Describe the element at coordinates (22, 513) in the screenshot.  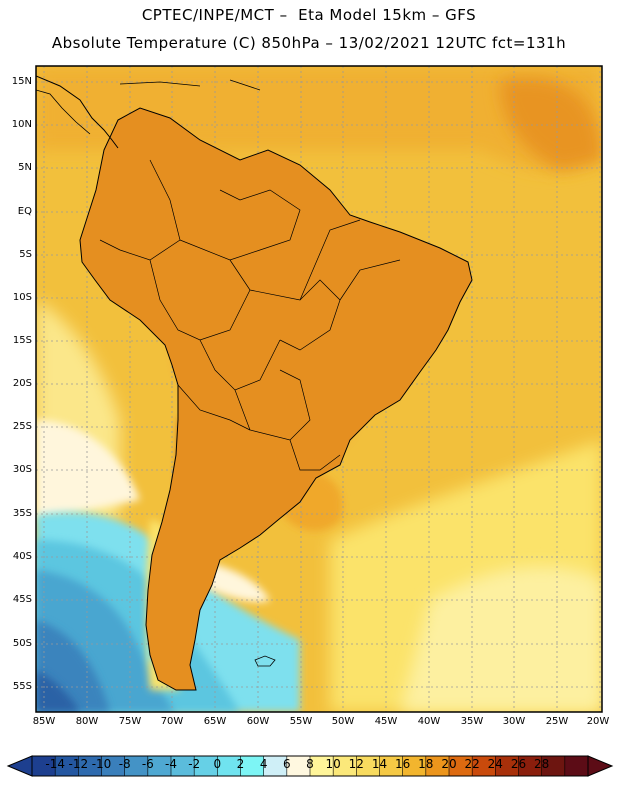
I see `lat-label: 35S` at that location.